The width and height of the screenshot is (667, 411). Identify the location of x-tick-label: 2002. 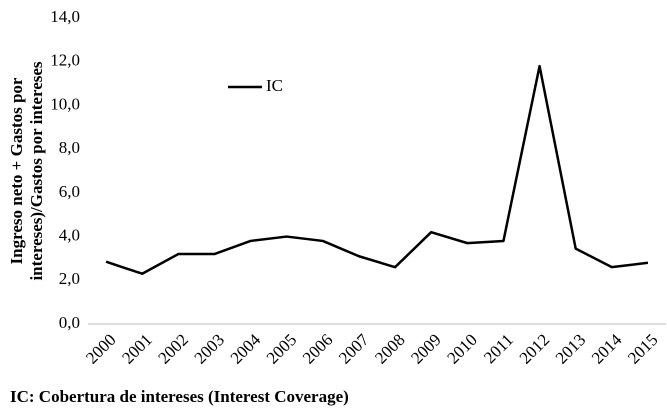
(172, 348).